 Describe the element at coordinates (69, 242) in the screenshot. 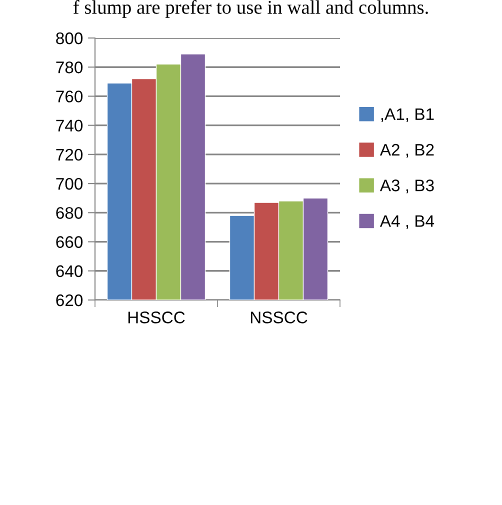

I see `y-tick-label: 660` at that location.